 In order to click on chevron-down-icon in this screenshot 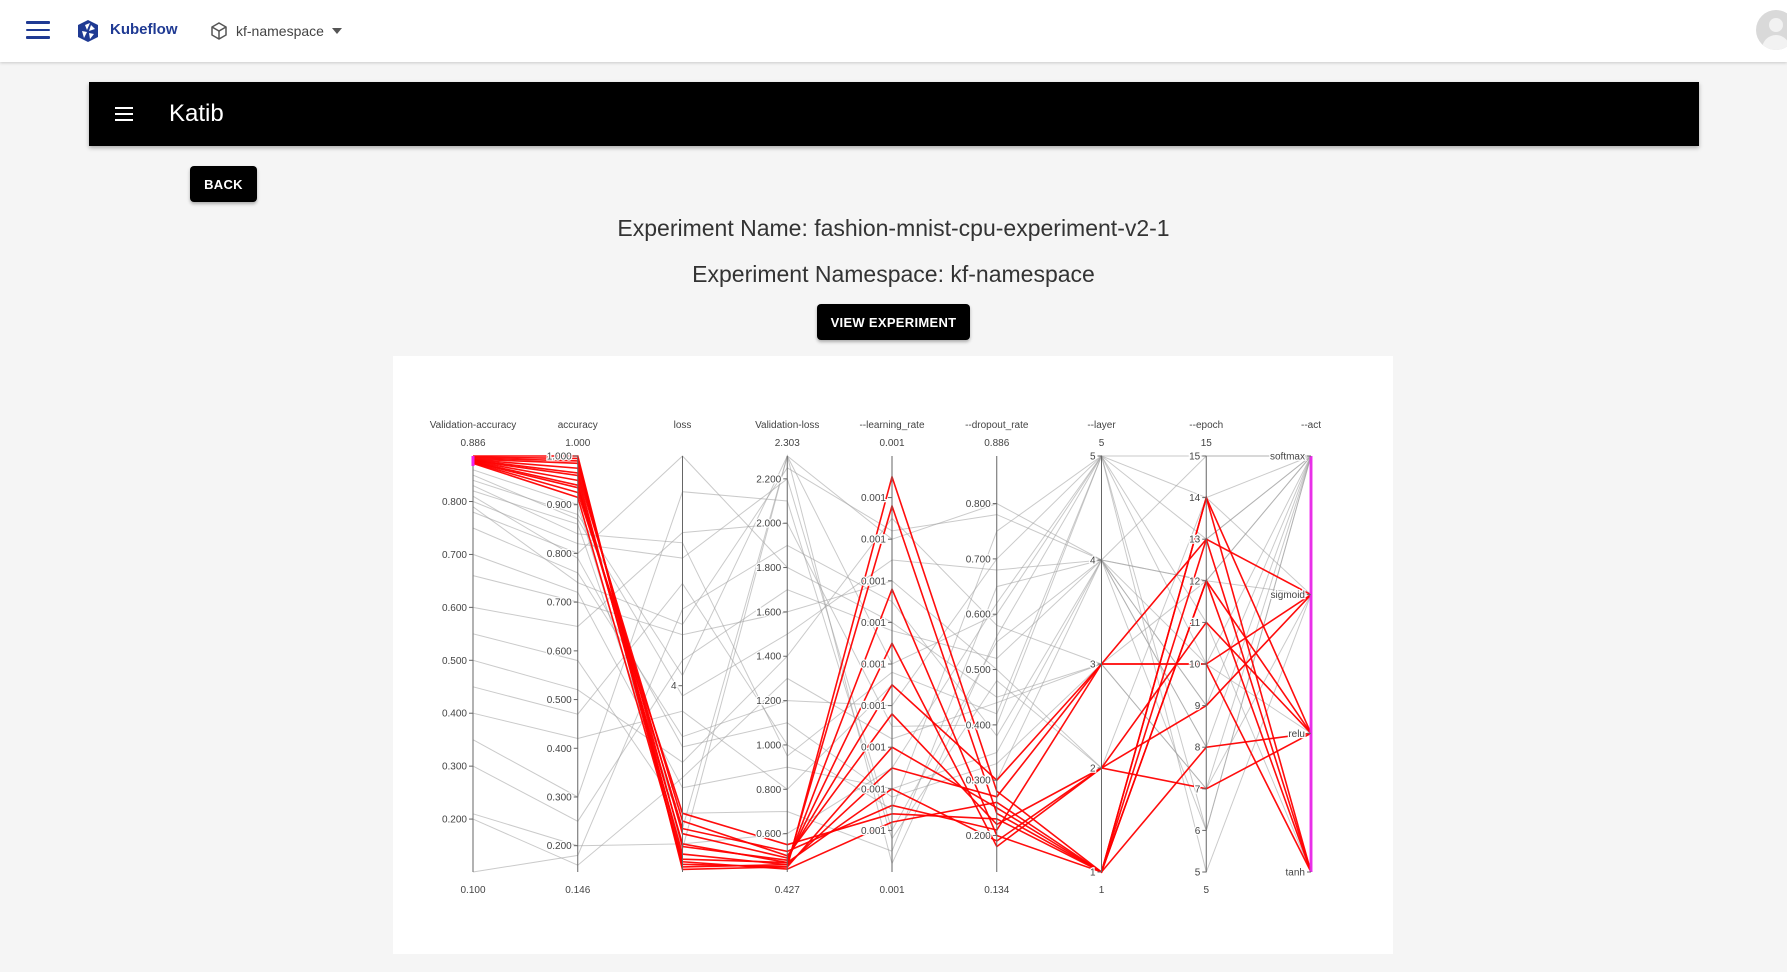, I will do `click(336, 31)`.